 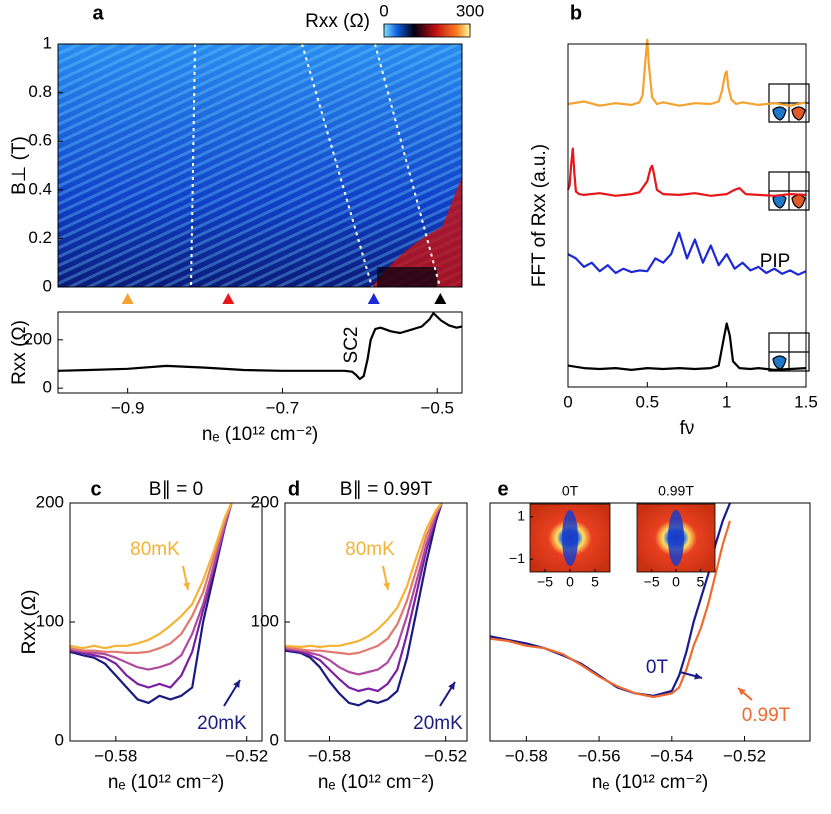 What do you see at coordinates (521, 515) in the screenshot?
I see `inset-y-tick-label: 1` at bounding box center [521, 515].